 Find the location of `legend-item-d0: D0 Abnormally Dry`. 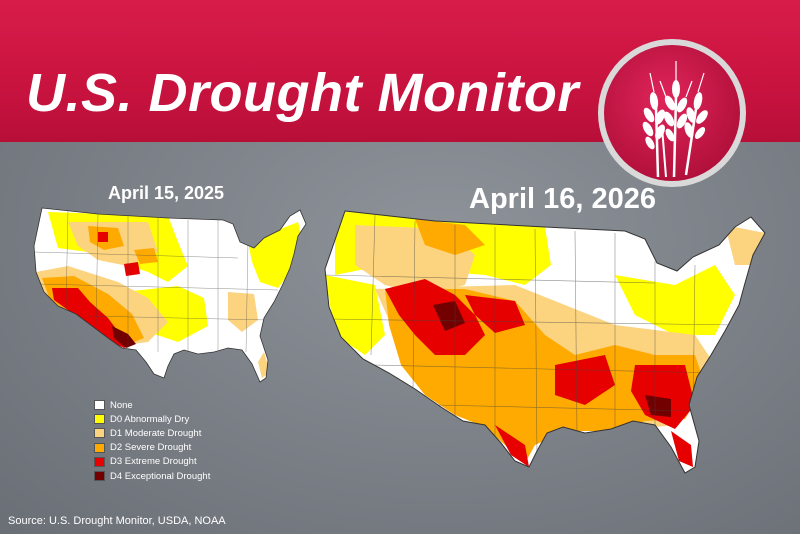

legend-item-d0: D0 Abnormally Dry is located at coordinates (179, 419).